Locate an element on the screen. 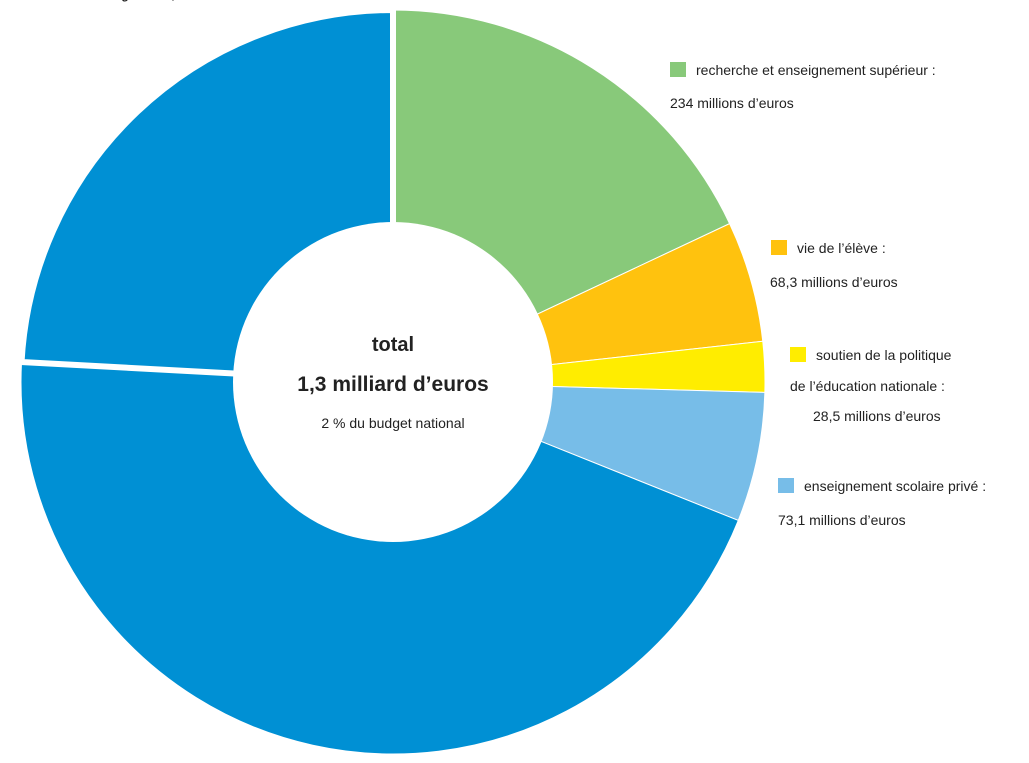  donut-hole is located at coordinates (393, 382).